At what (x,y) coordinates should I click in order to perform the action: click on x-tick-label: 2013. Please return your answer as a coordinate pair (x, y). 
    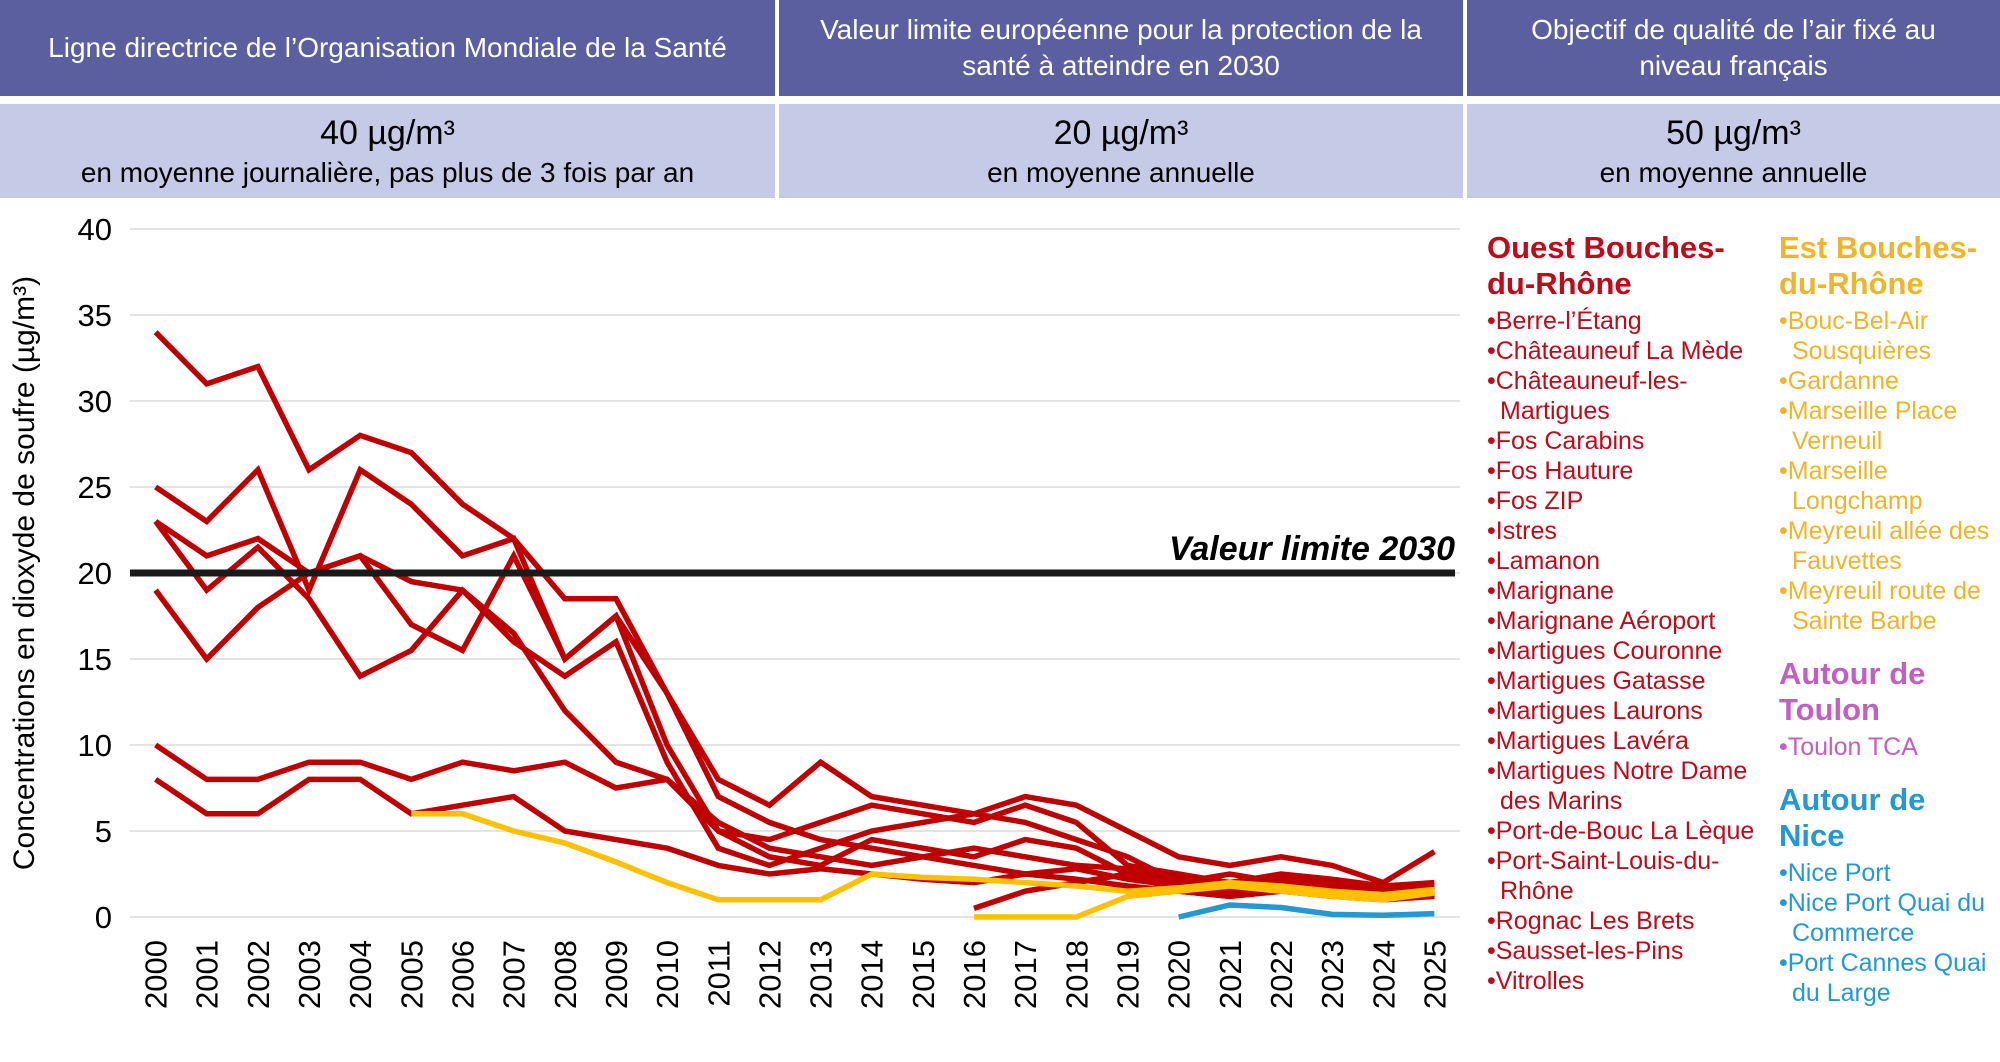
    Looking at the image, I should click on (821, 974).